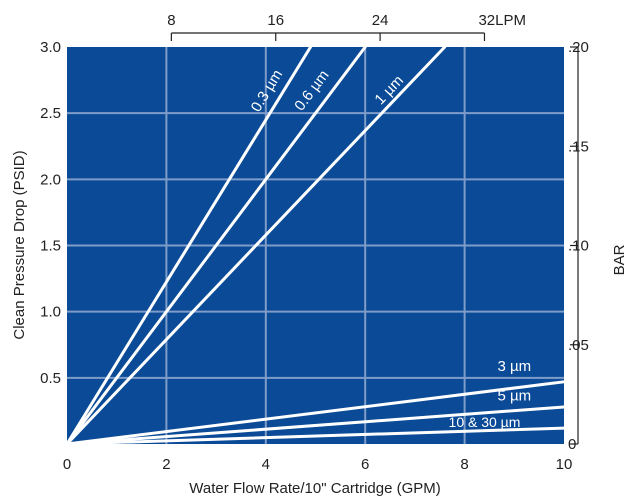  Describe the element at coordinates (50, 312) in the screenshot. I see `y-tick-label: 1.0` at that location.